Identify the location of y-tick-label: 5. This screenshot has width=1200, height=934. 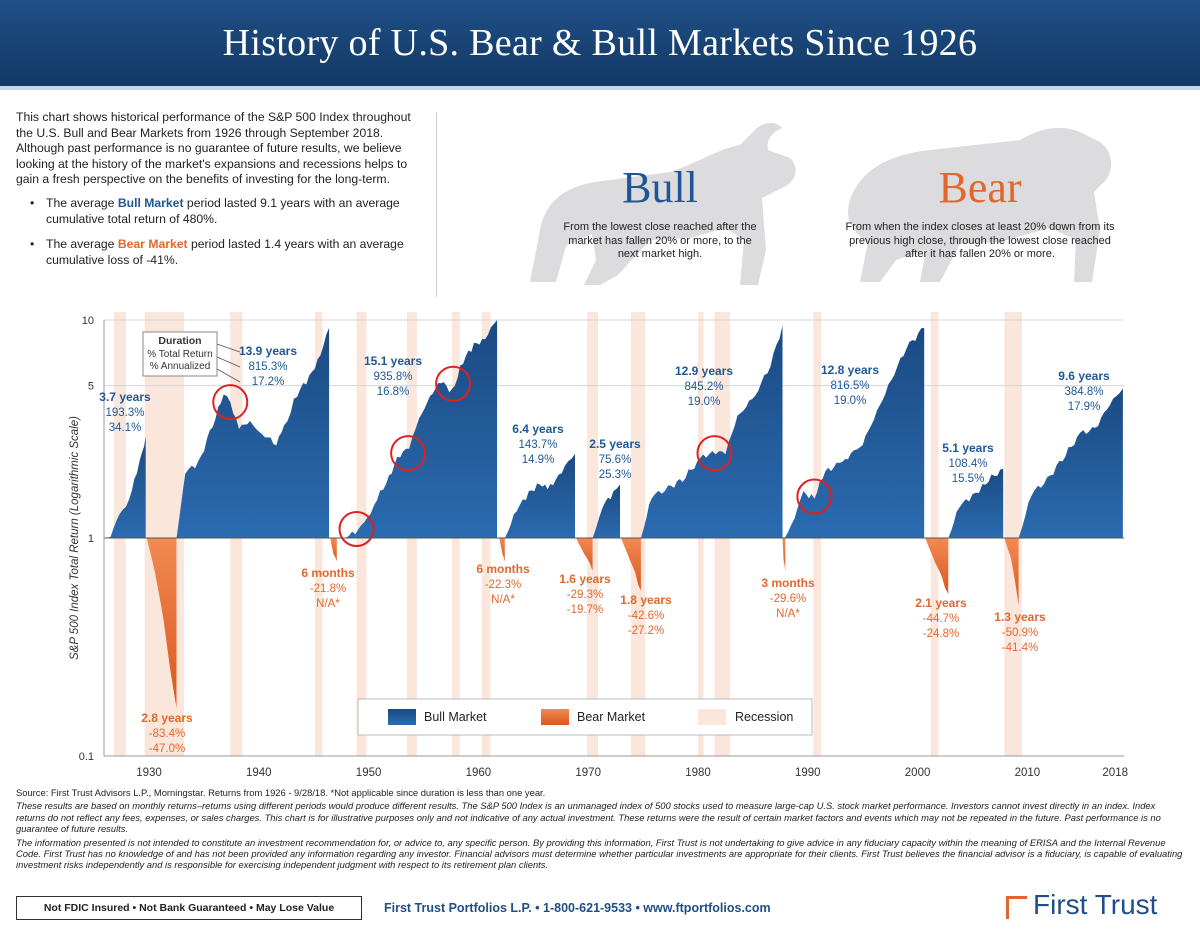
(91, 387).